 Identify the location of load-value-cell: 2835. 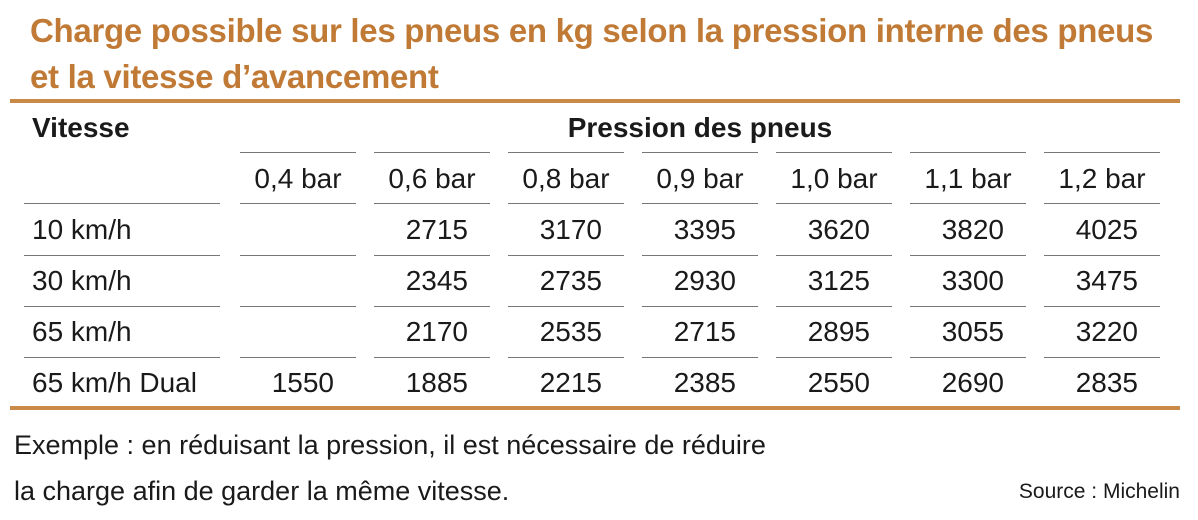
(1106, 382).